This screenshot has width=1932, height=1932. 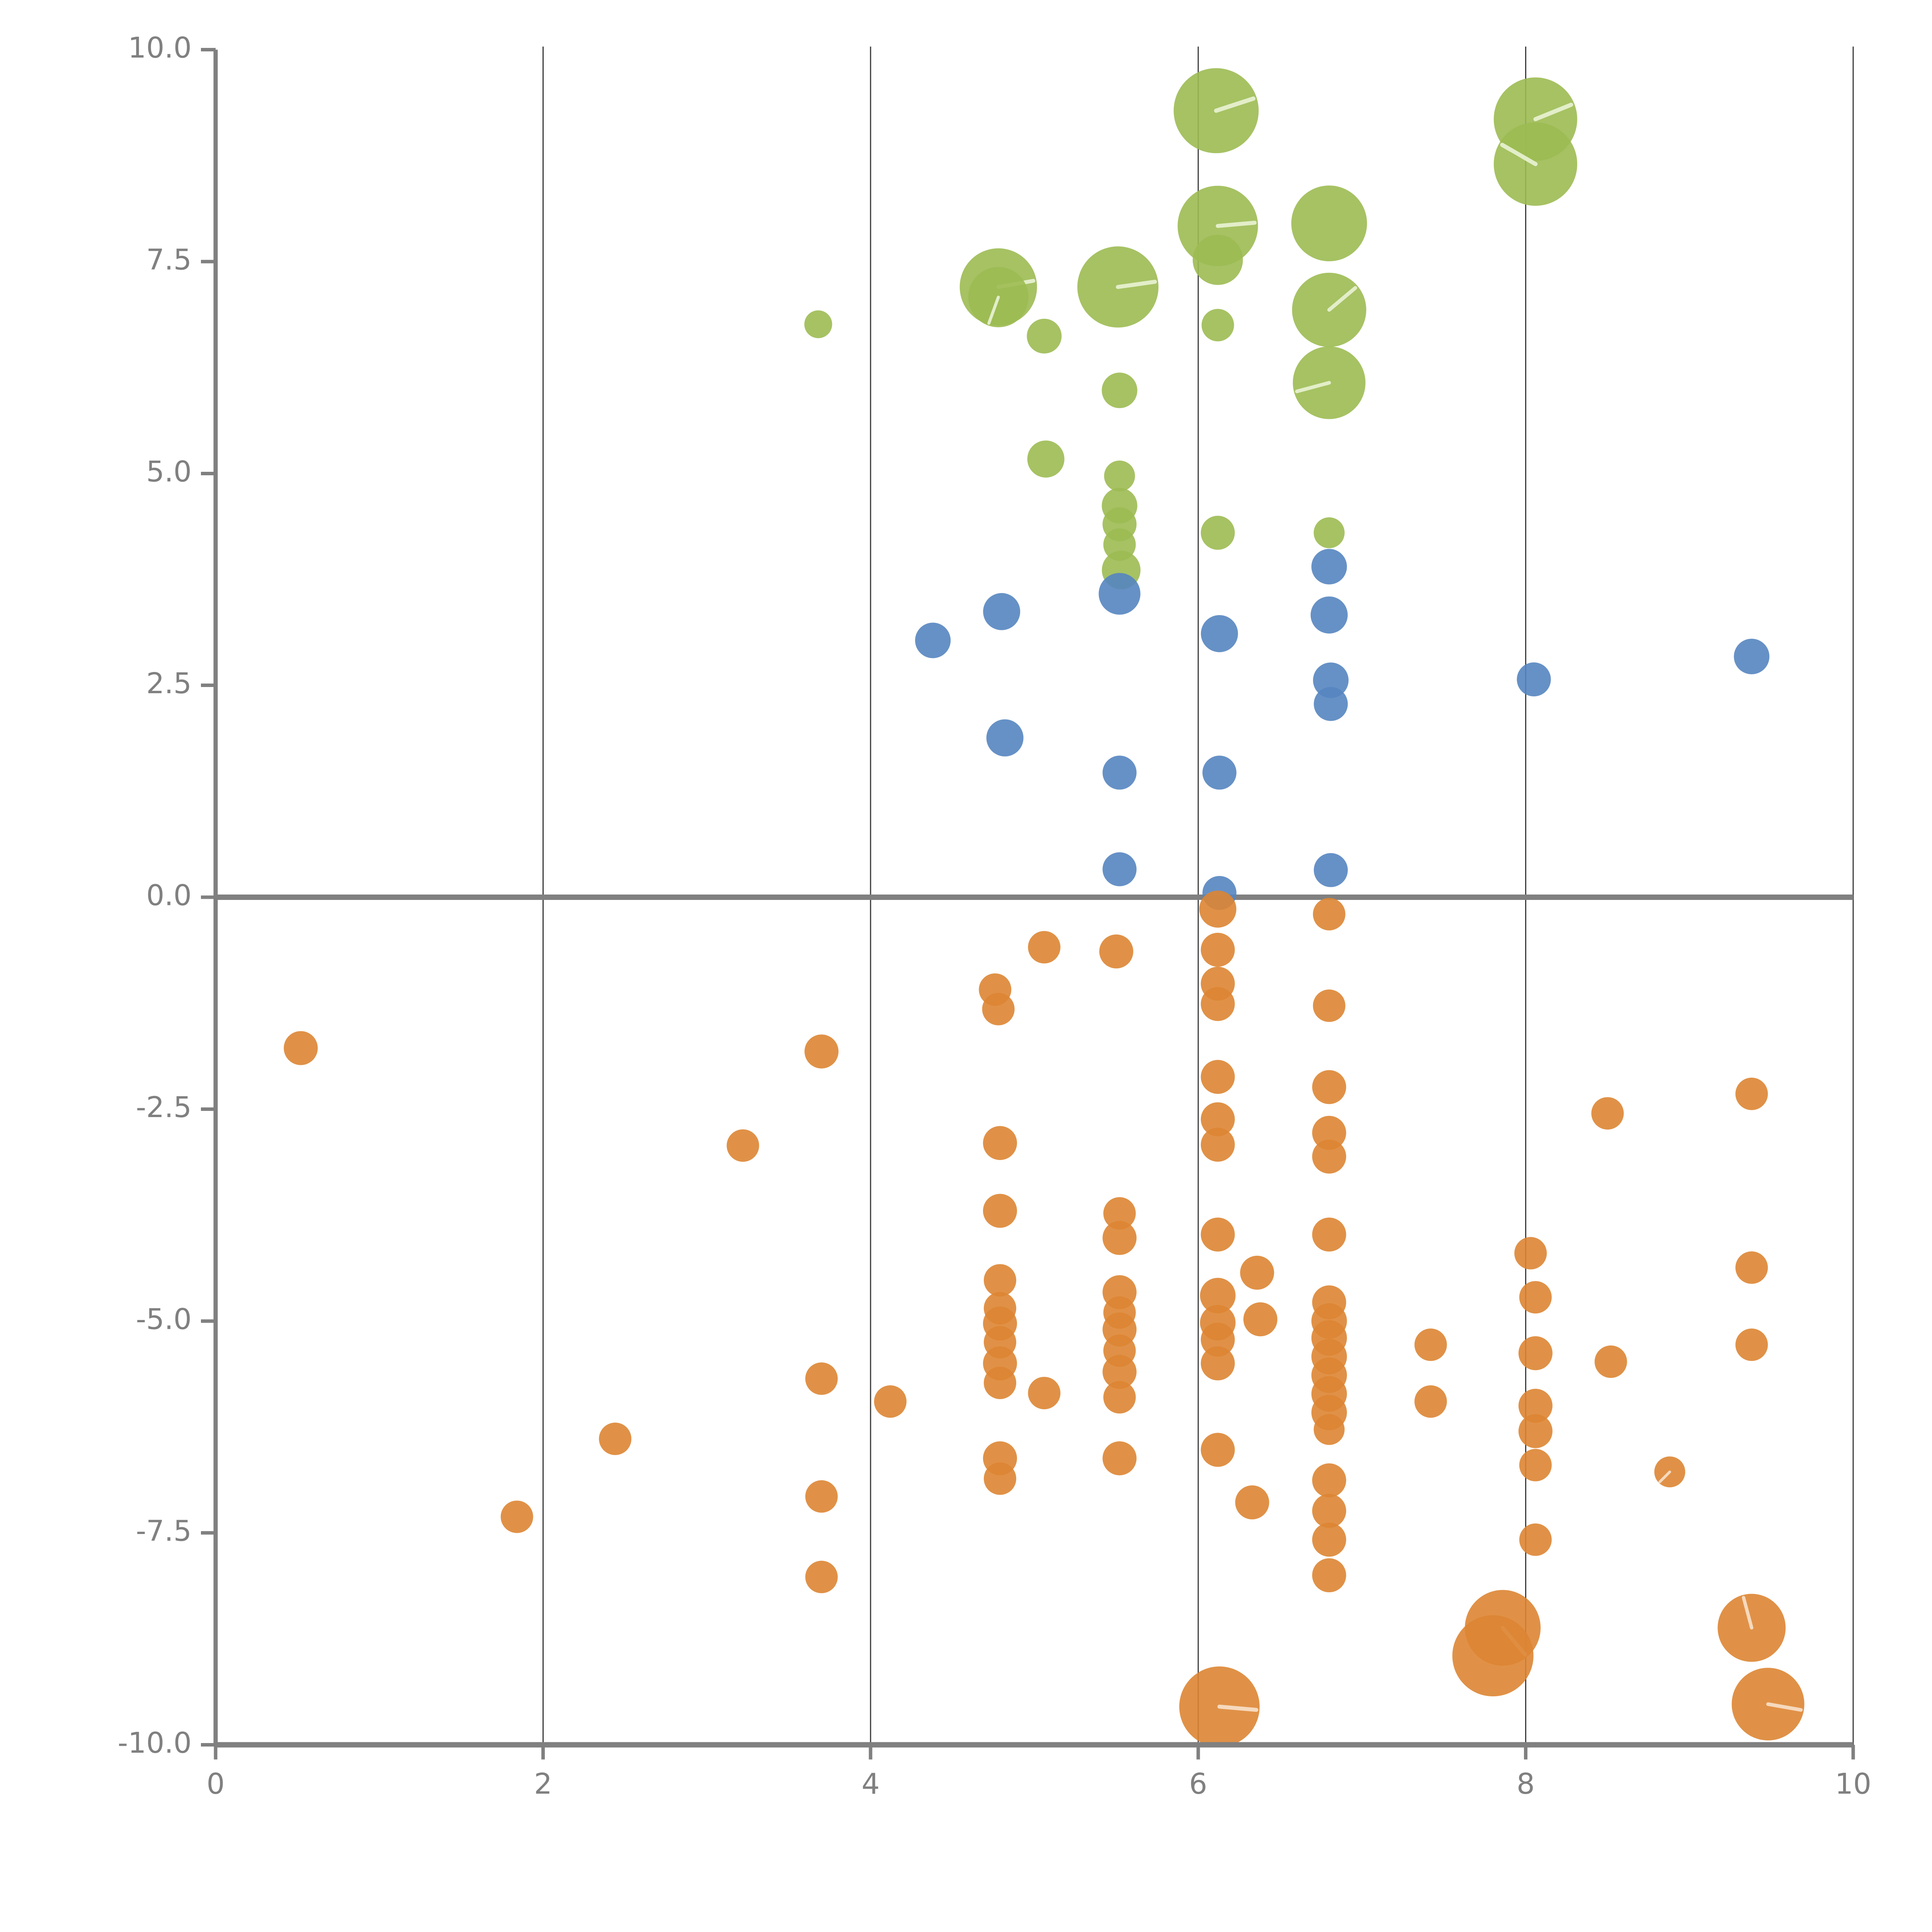 I want to click on x-tick-label: 4, so click(x=871, y=1784).